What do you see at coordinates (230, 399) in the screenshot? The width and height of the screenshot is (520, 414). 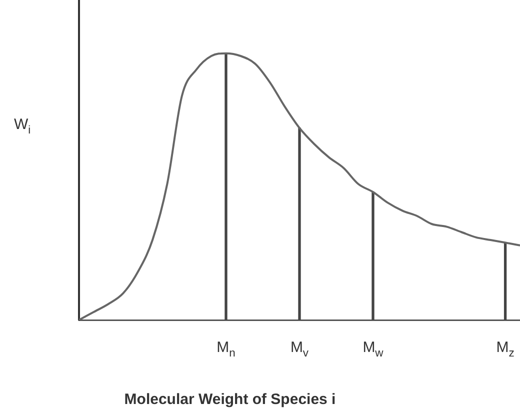 I see `x-axis-title: Molecular Weight of Species i` at bounding box center [230, 399].